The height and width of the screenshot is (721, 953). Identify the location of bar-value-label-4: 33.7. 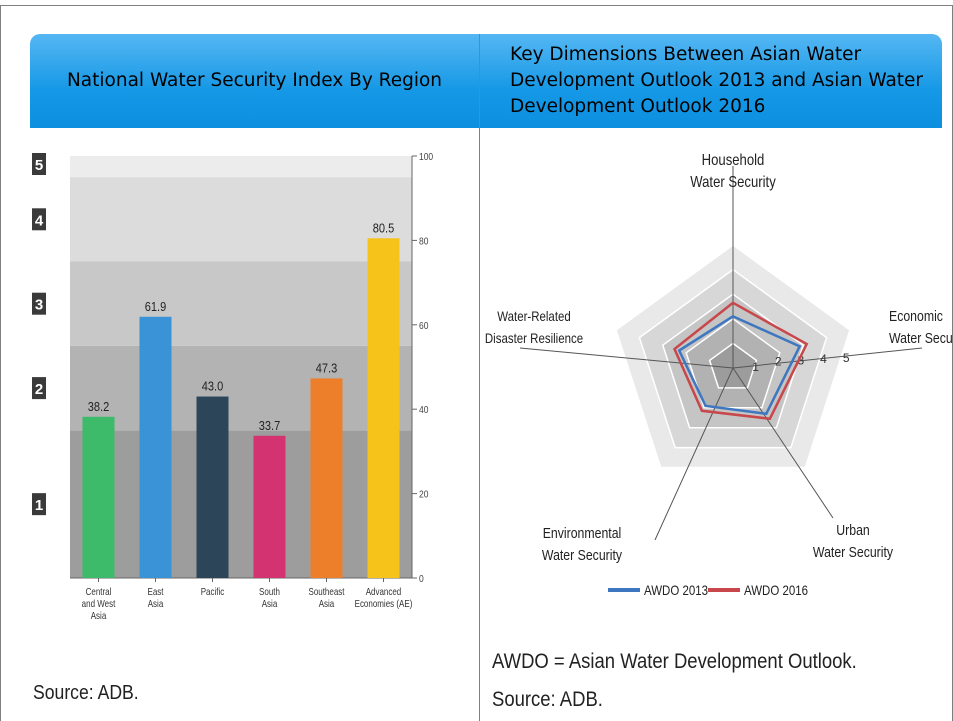
(270, 425).